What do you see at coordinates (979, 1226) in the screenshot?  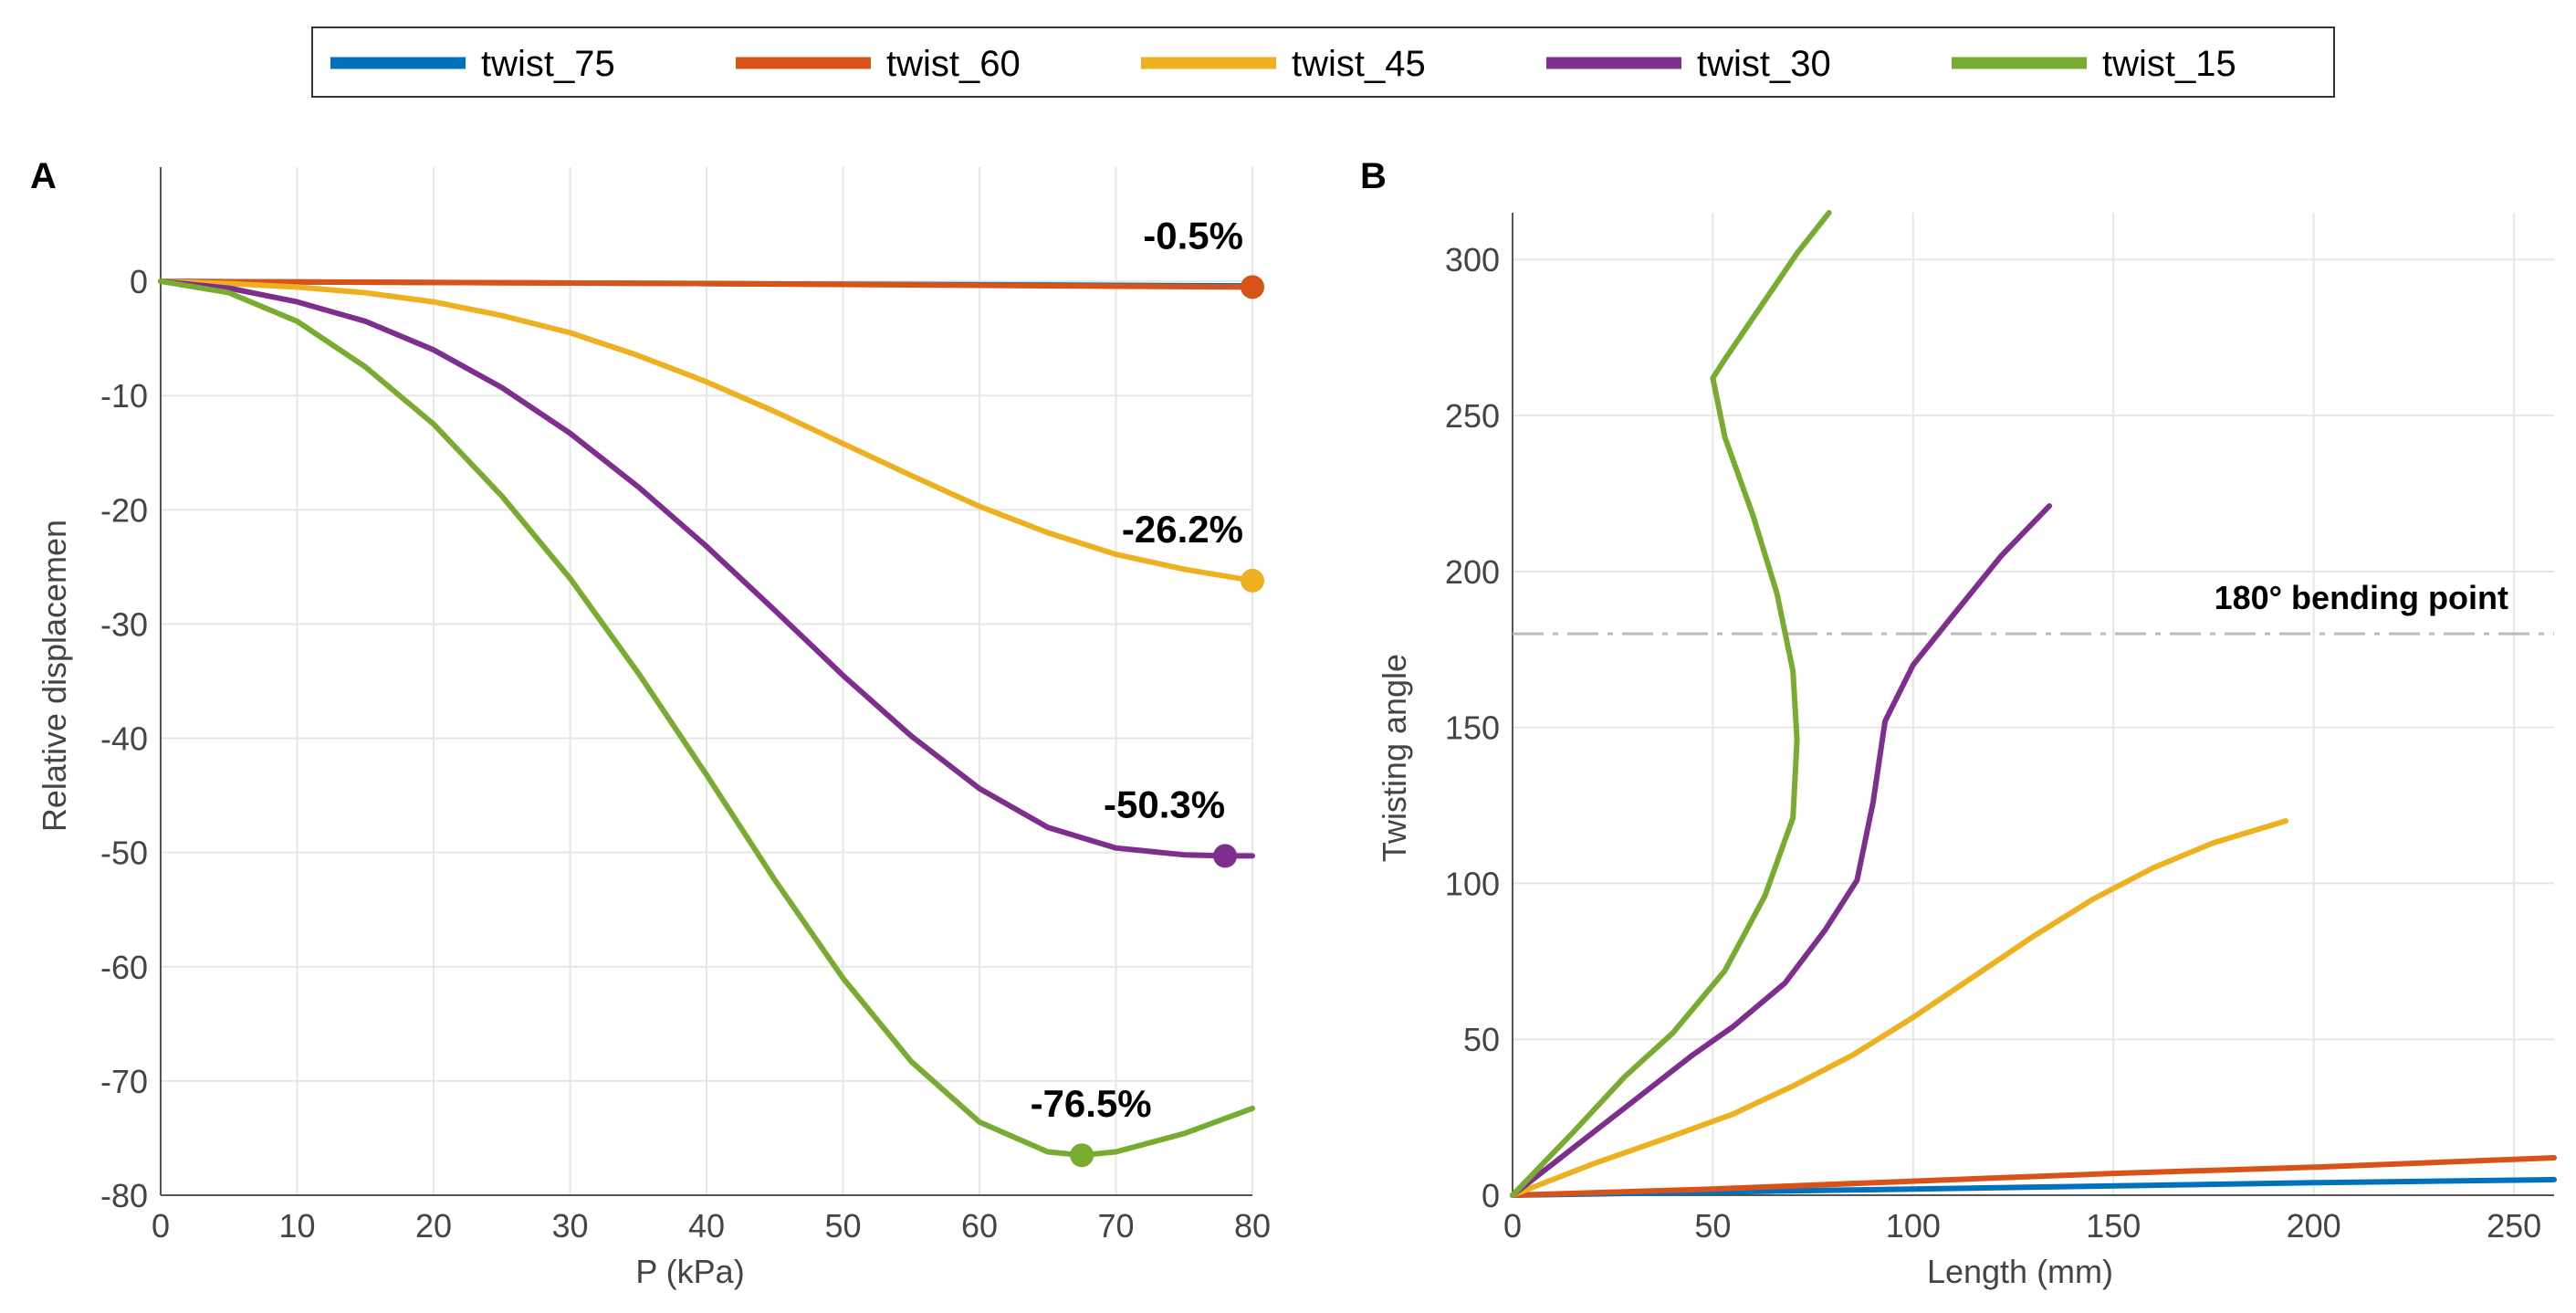 I see `panel-a-x-tick-label: 60` at bounding box center [979, 1226].